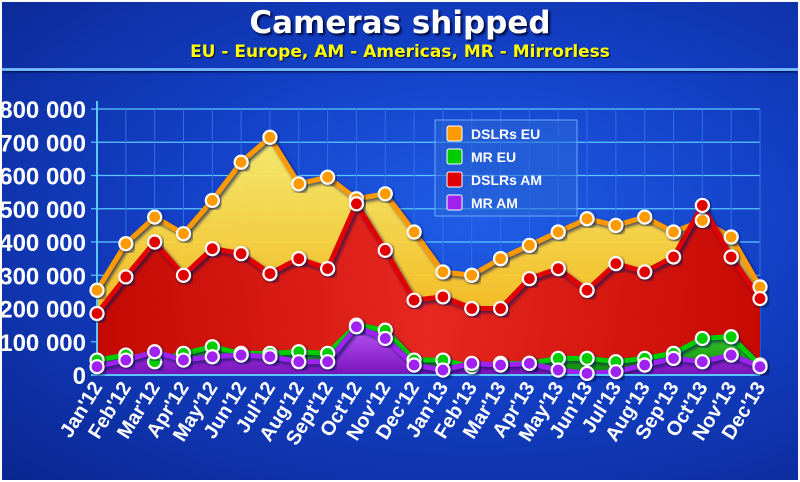 This screenshot has width=800, height=482. I want to click on legend-label: DSLRs AM, so click(506, 180).